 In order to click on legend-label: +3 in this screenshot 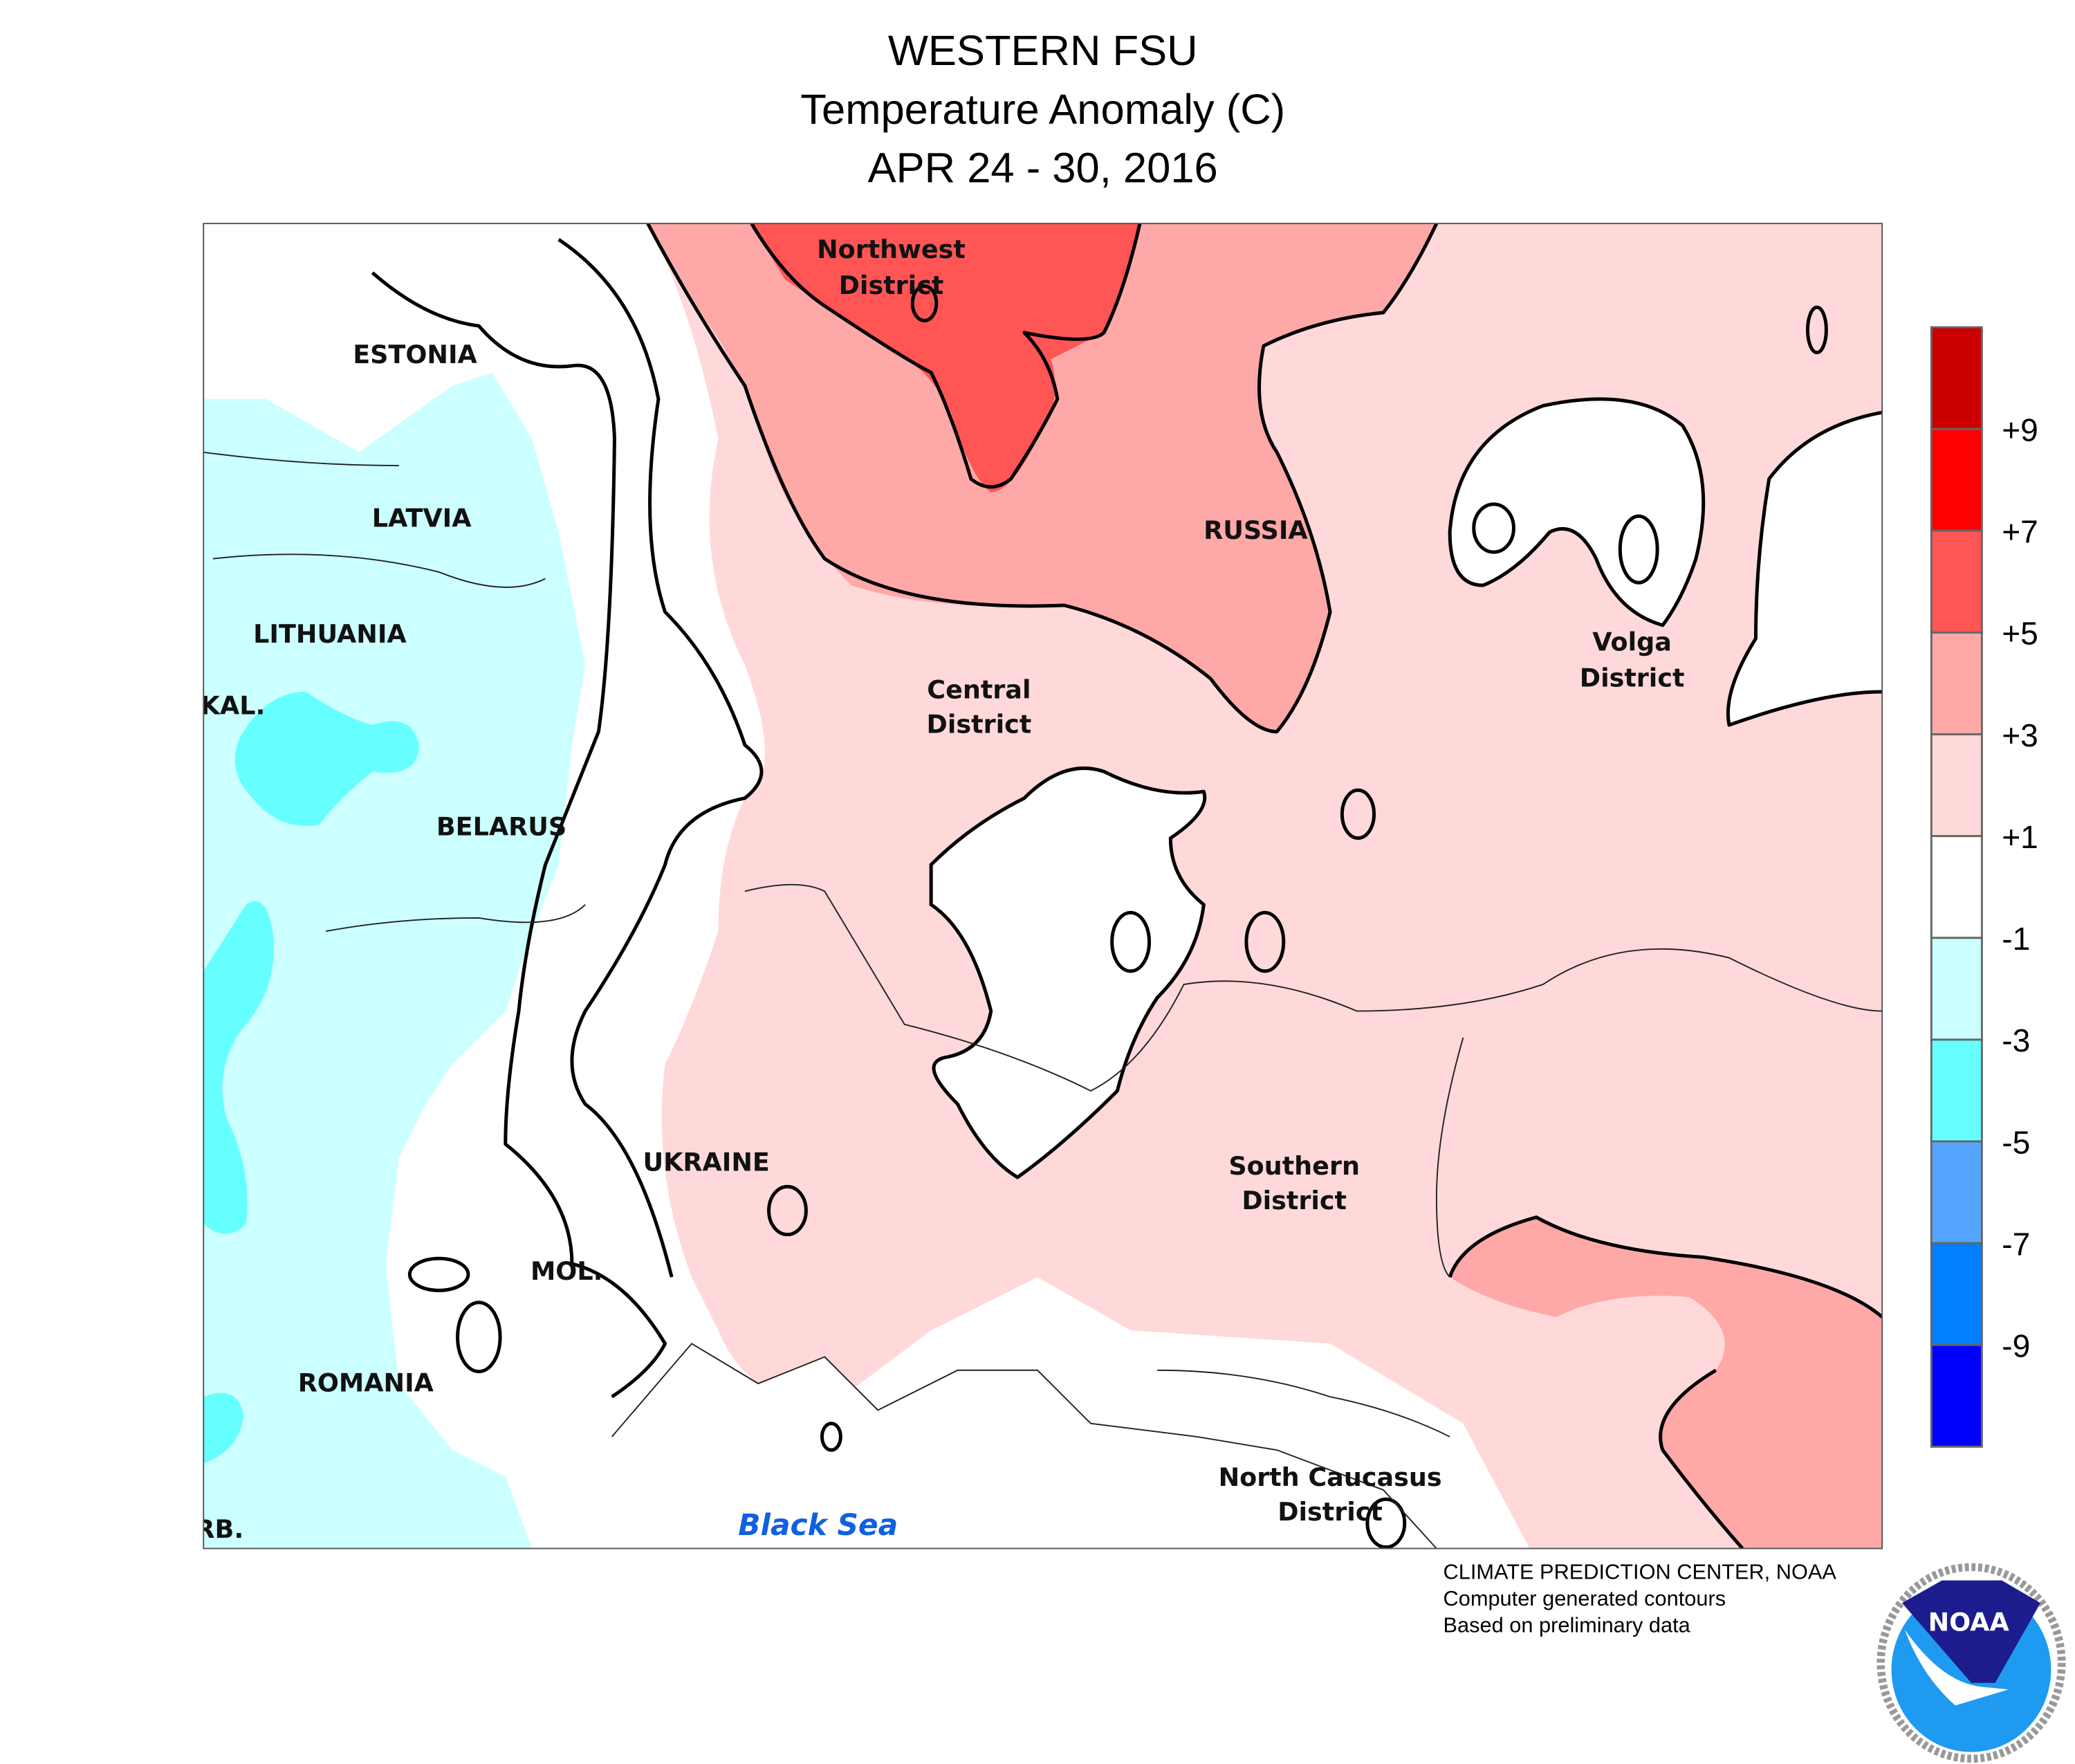, I will do `click(2020, 735)`.